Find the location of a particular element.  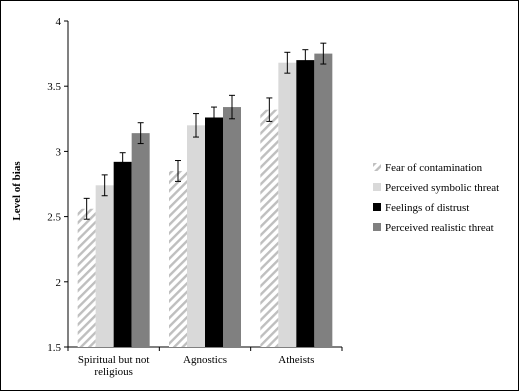

x-tick-label: religious is located at coordinates (113, 372).